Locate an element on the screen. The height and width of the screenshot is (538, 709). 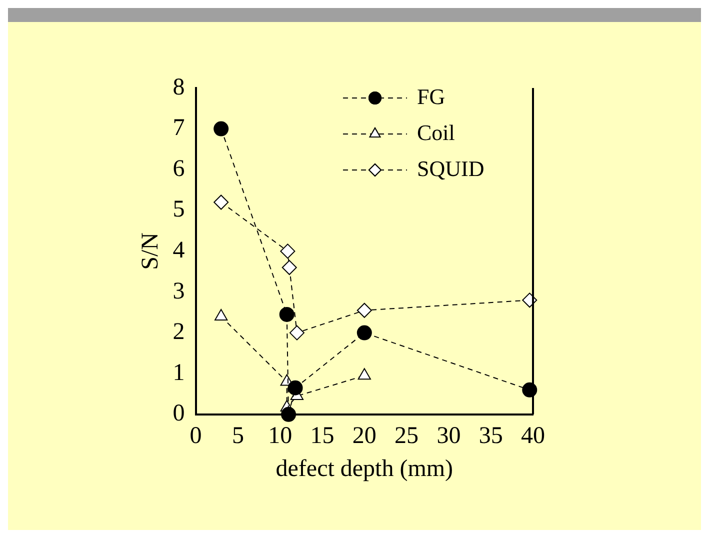
y-tick-label: 4 is located at coordinates (178, 250).